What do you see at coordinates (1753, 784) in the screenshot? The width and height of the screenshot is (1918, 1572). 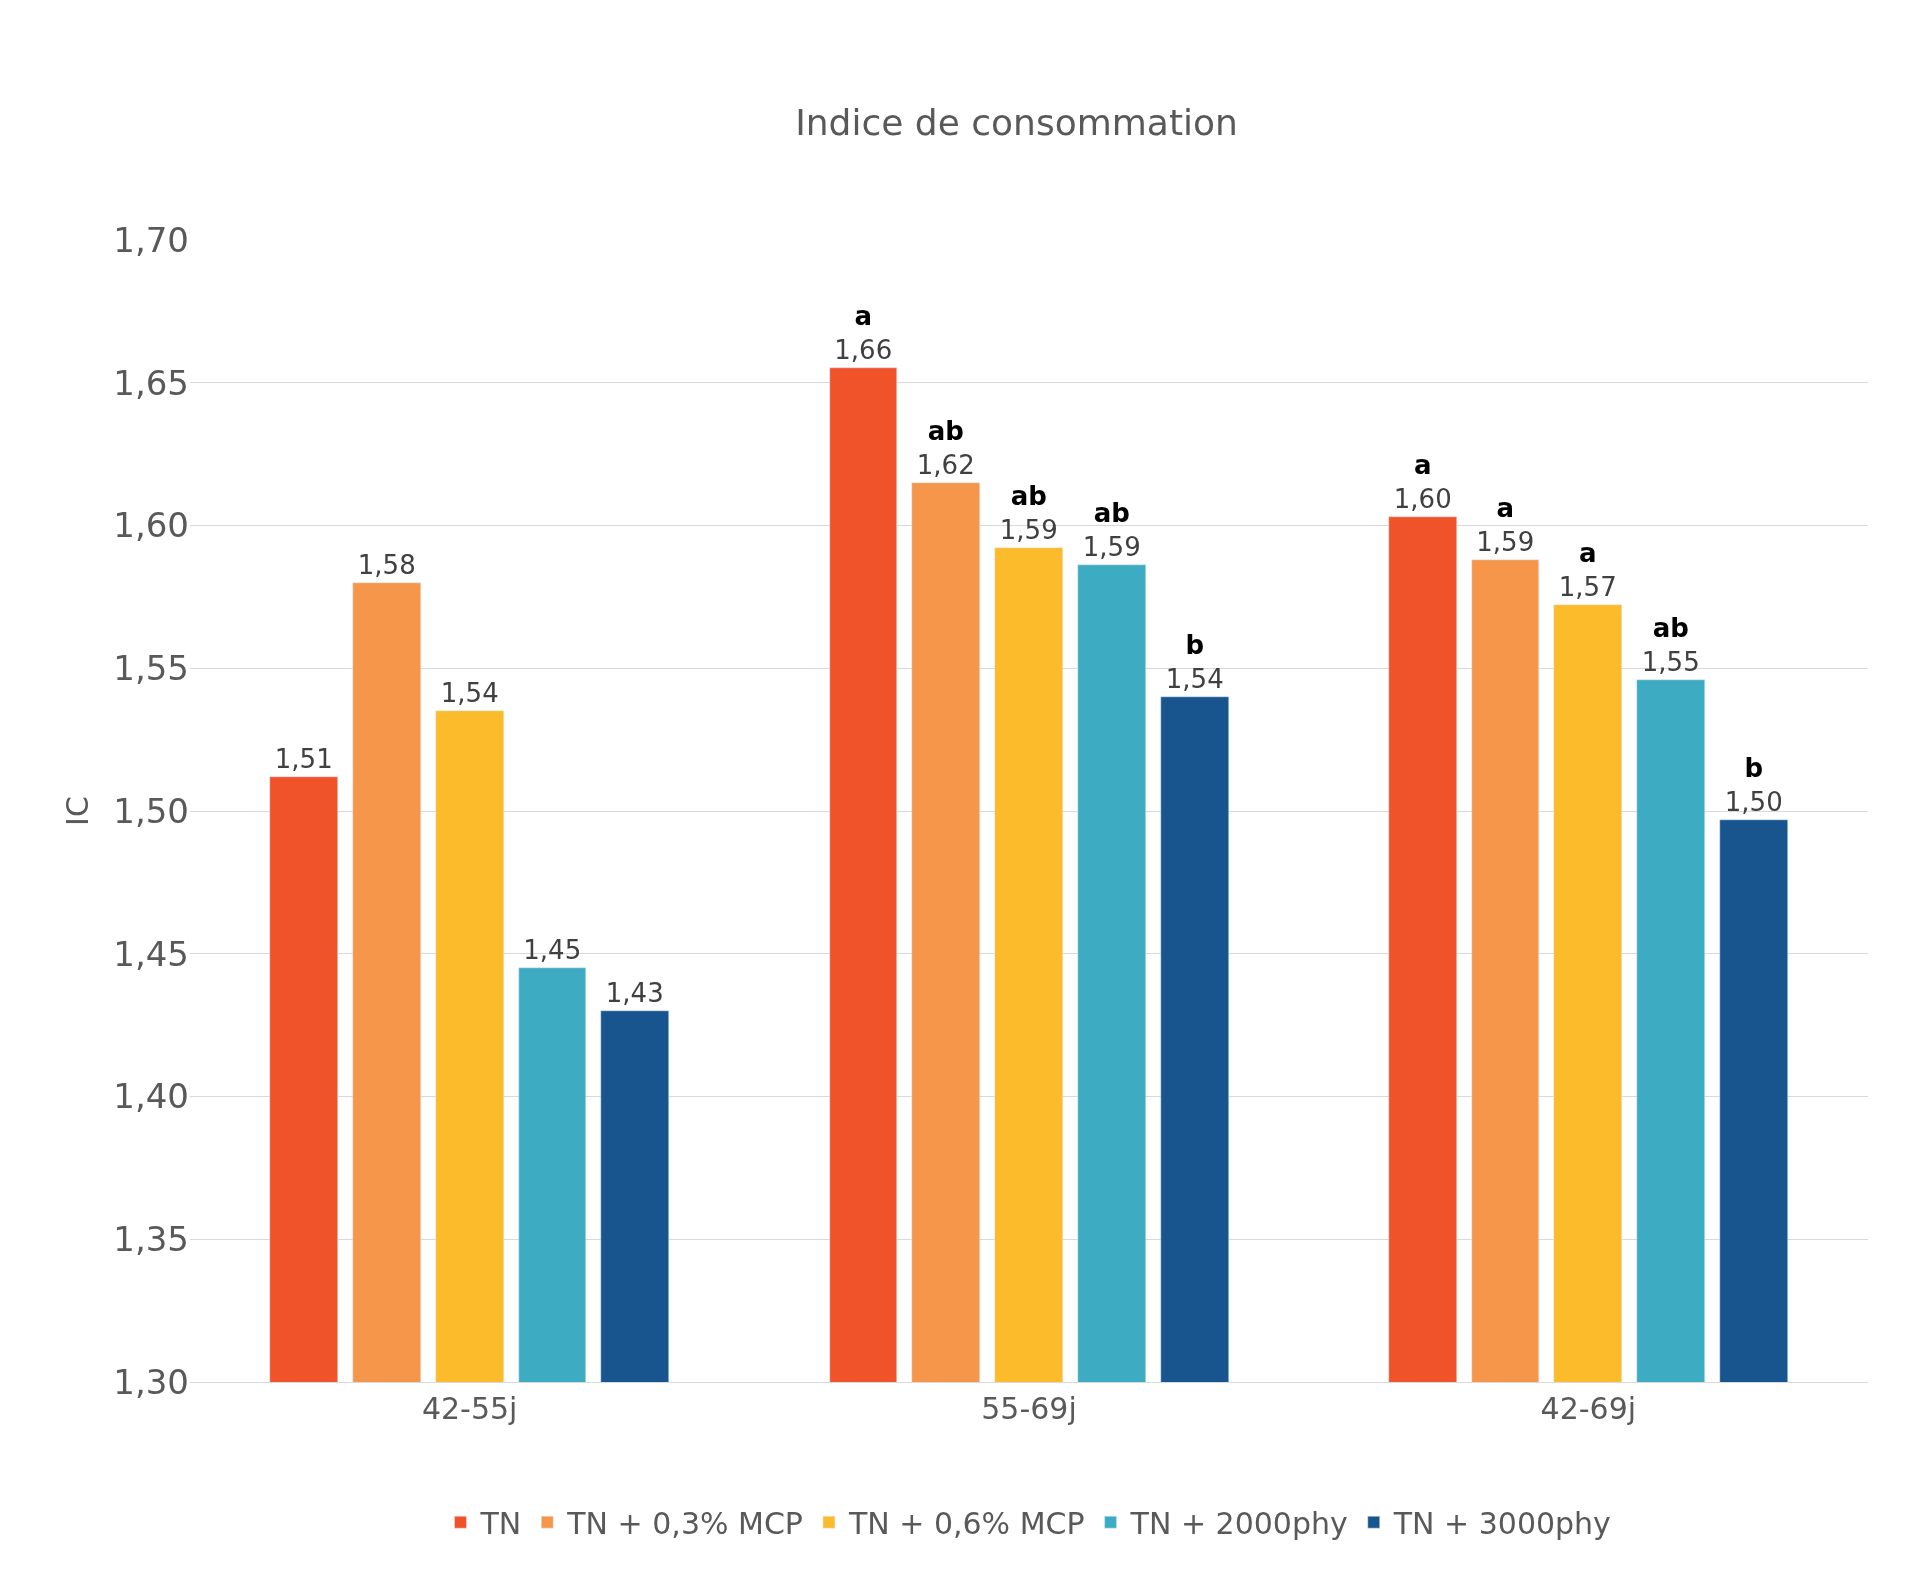 I see `data-label: b 1,50` at bounding box center [1753, 784].